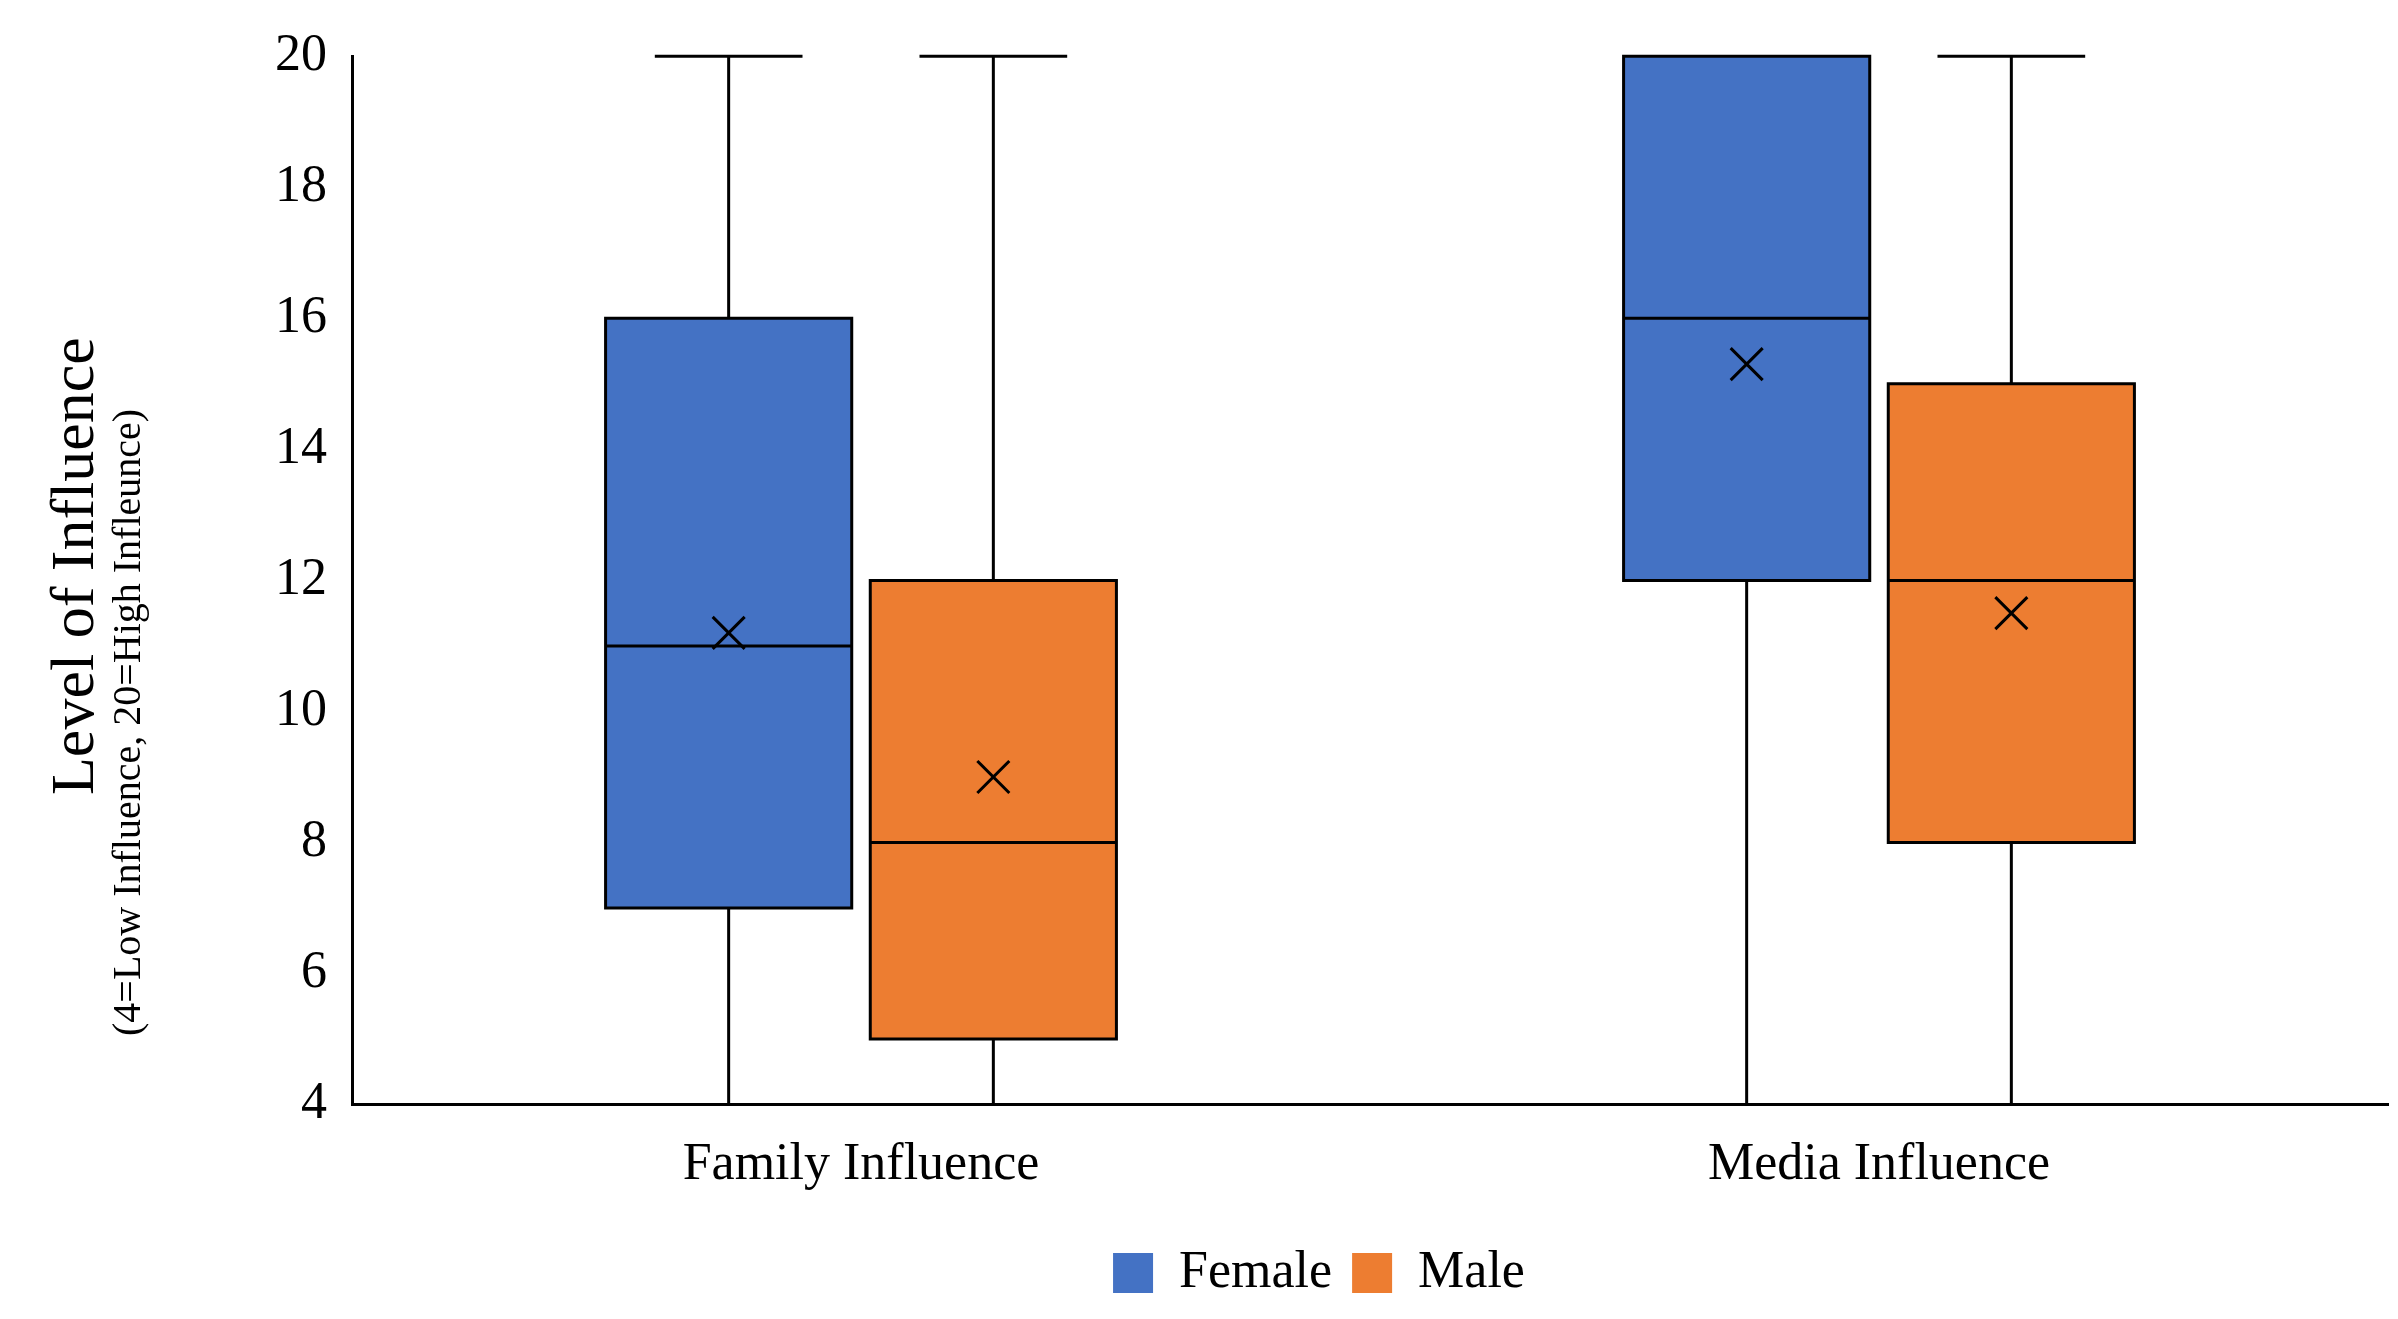 This screenshot has height=1319, width=2398. I want to click on y-axis-title: Level of Influence, so click(72, 567).